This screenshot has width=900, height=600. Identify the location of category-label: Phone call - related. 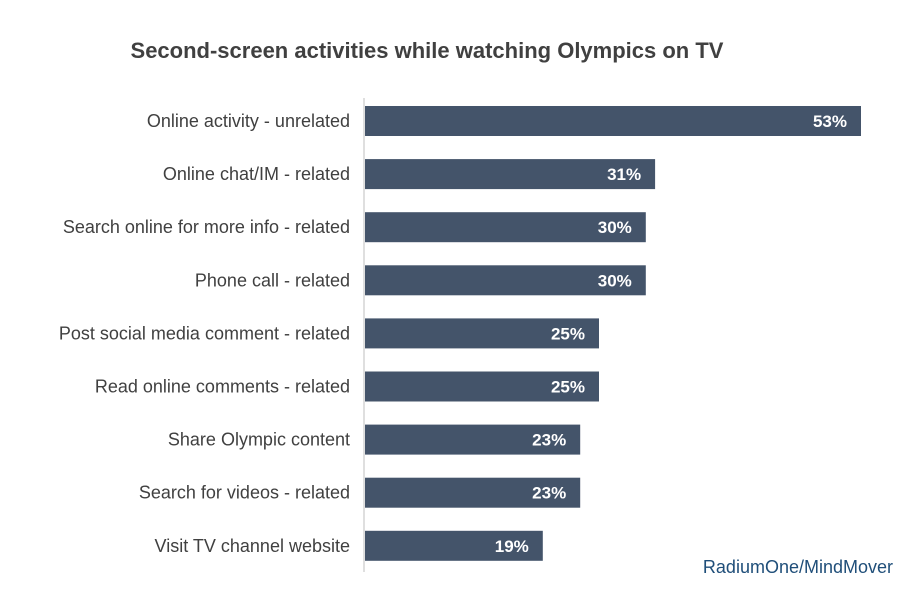
(272, 280).